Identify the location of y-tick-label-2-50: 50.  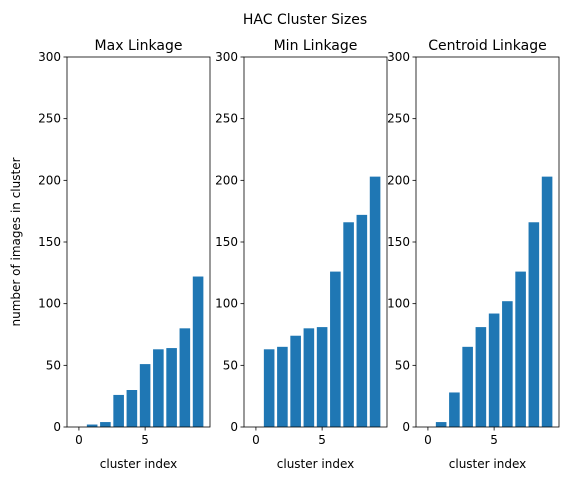
(230, 365).